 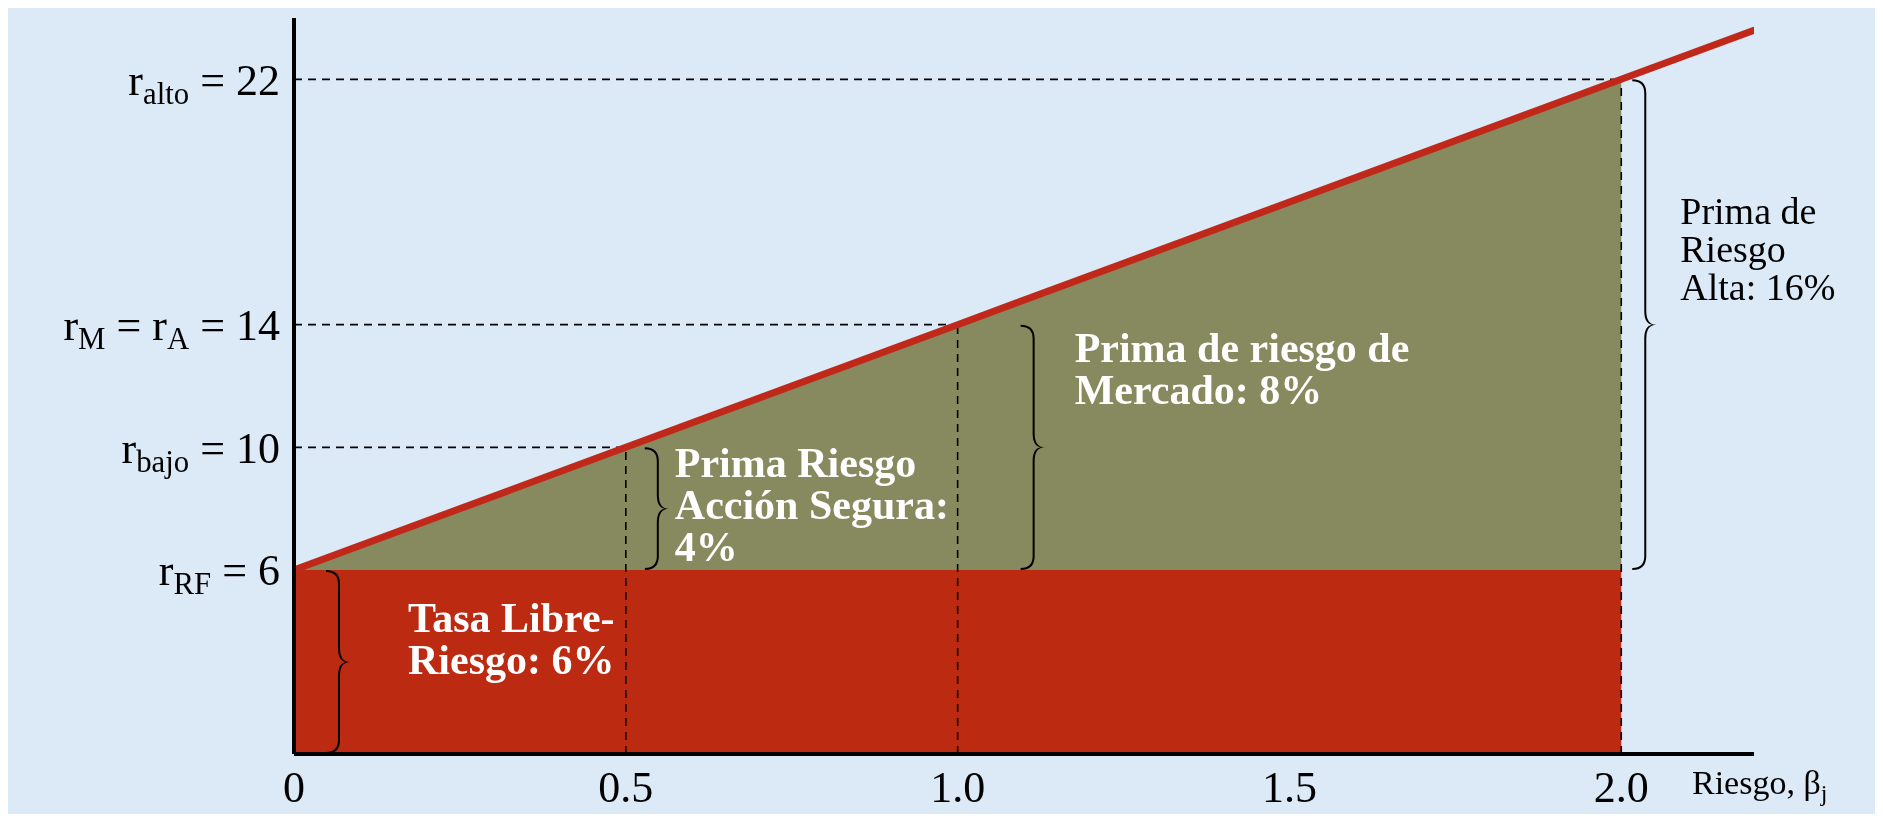 I want to click on annotation: Tasa Libre- Riesgo: 6%, so click(x=511, y=638).